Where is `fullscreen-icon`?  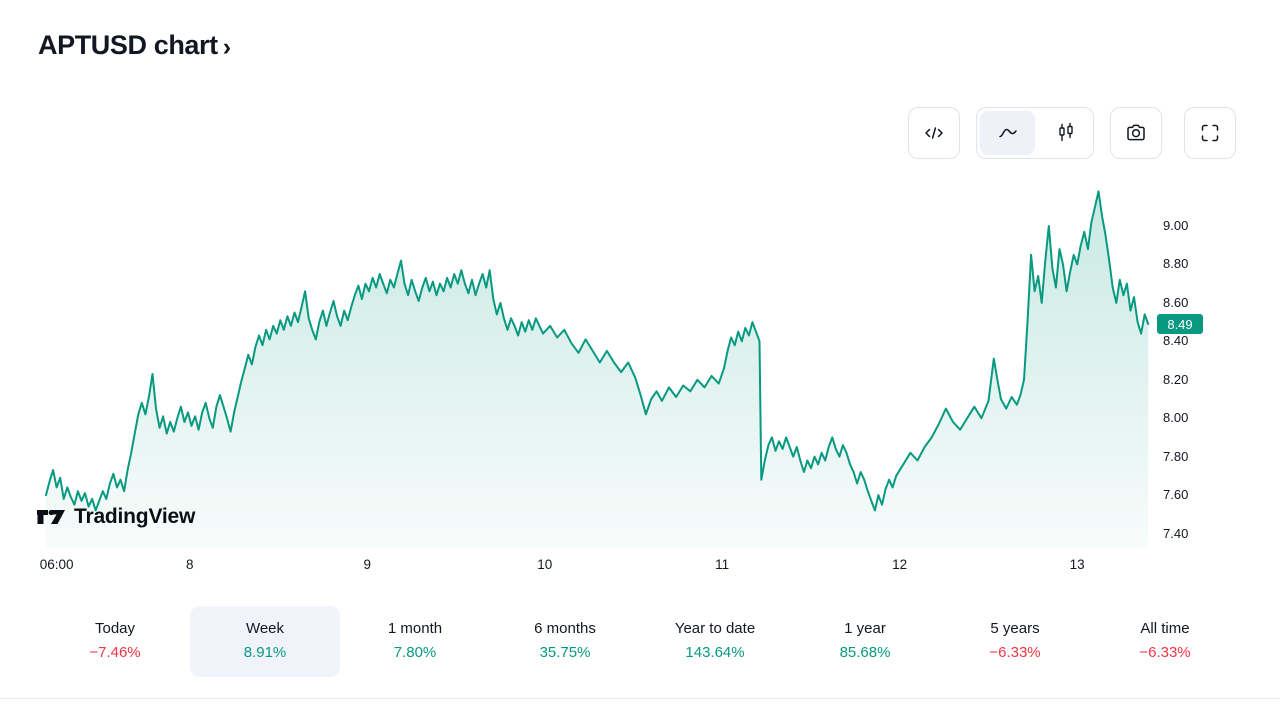
fullscreen-icon is located at coordinates (1210, 133).